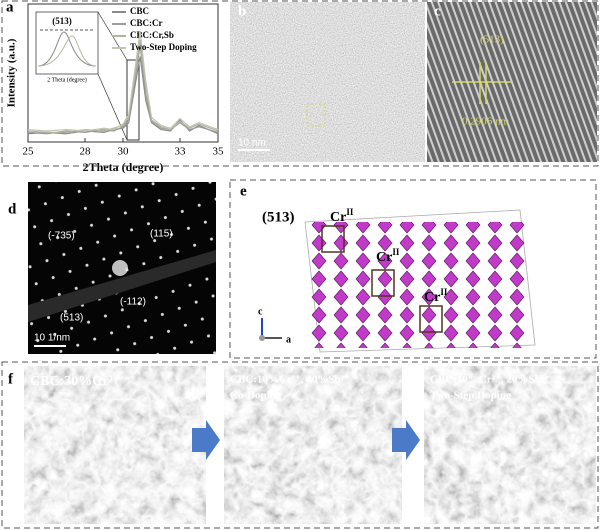 The width and height of the screenshot is (600, 530). I want to click on inset-frame, so click(67, 43).